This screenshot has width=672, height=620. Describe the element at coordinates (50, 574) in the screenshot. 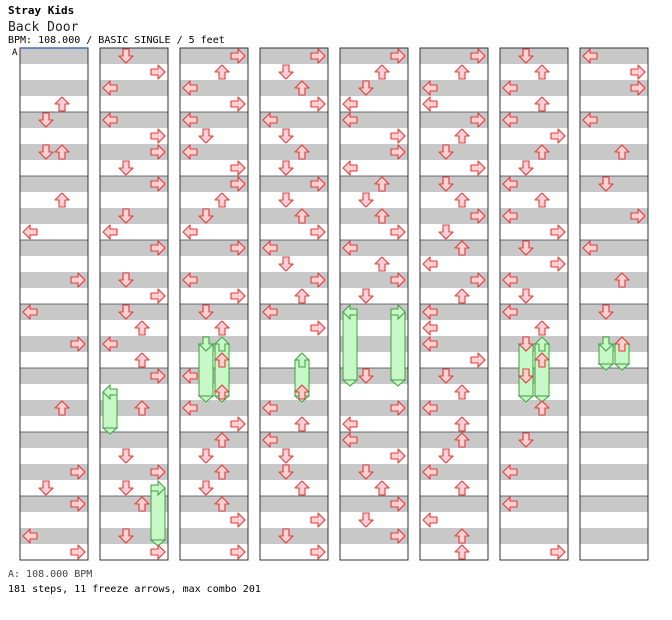

I see `bpm-legend: A: 108.000 BPM` at that location.